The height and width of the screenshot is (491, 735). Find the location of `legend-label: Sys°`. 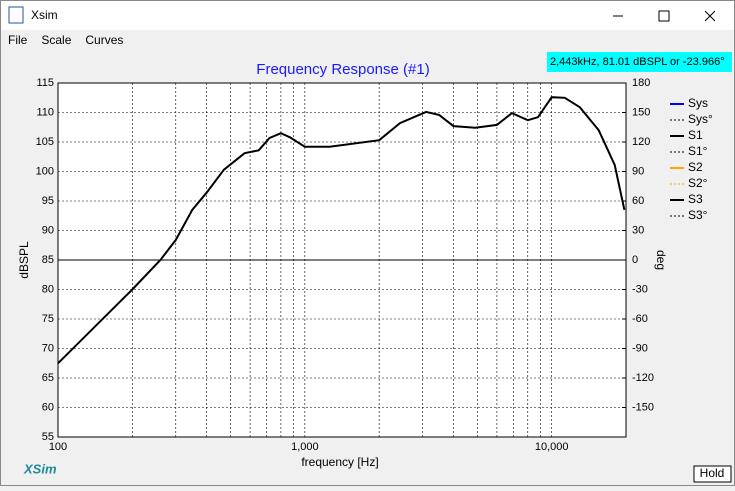

legend-label: Sys° is located at coordinates (700, 119).